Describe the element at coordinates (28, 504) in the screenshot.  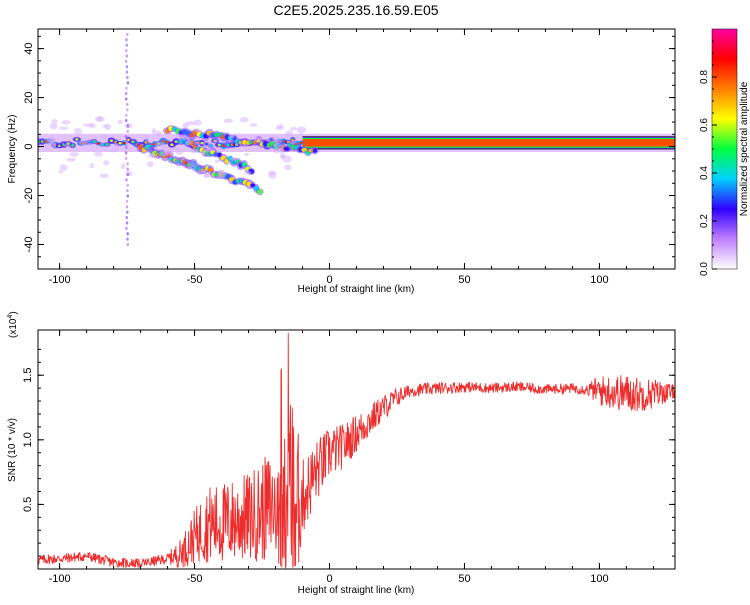
I see `snr-y-tick-label: 0.5` at that location.